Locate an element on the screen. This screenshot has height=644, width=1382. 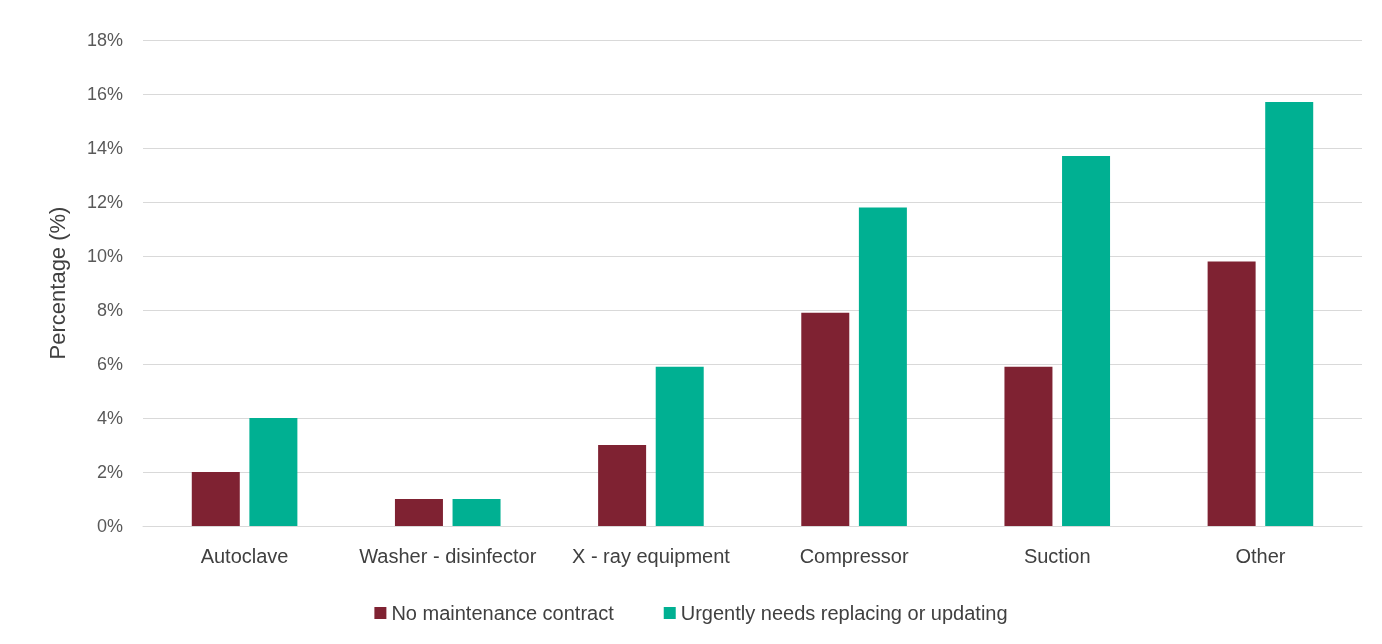
x-tick-label: Suction is located at coordinates (1057, 556).